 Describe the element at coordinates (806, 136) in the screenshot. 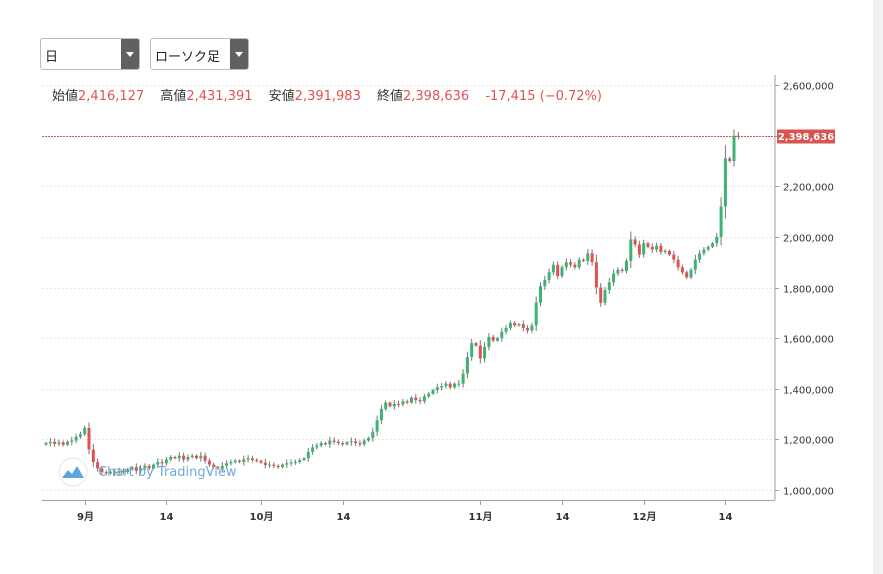

I see `last-price-tag: 2,398,636` at that location.